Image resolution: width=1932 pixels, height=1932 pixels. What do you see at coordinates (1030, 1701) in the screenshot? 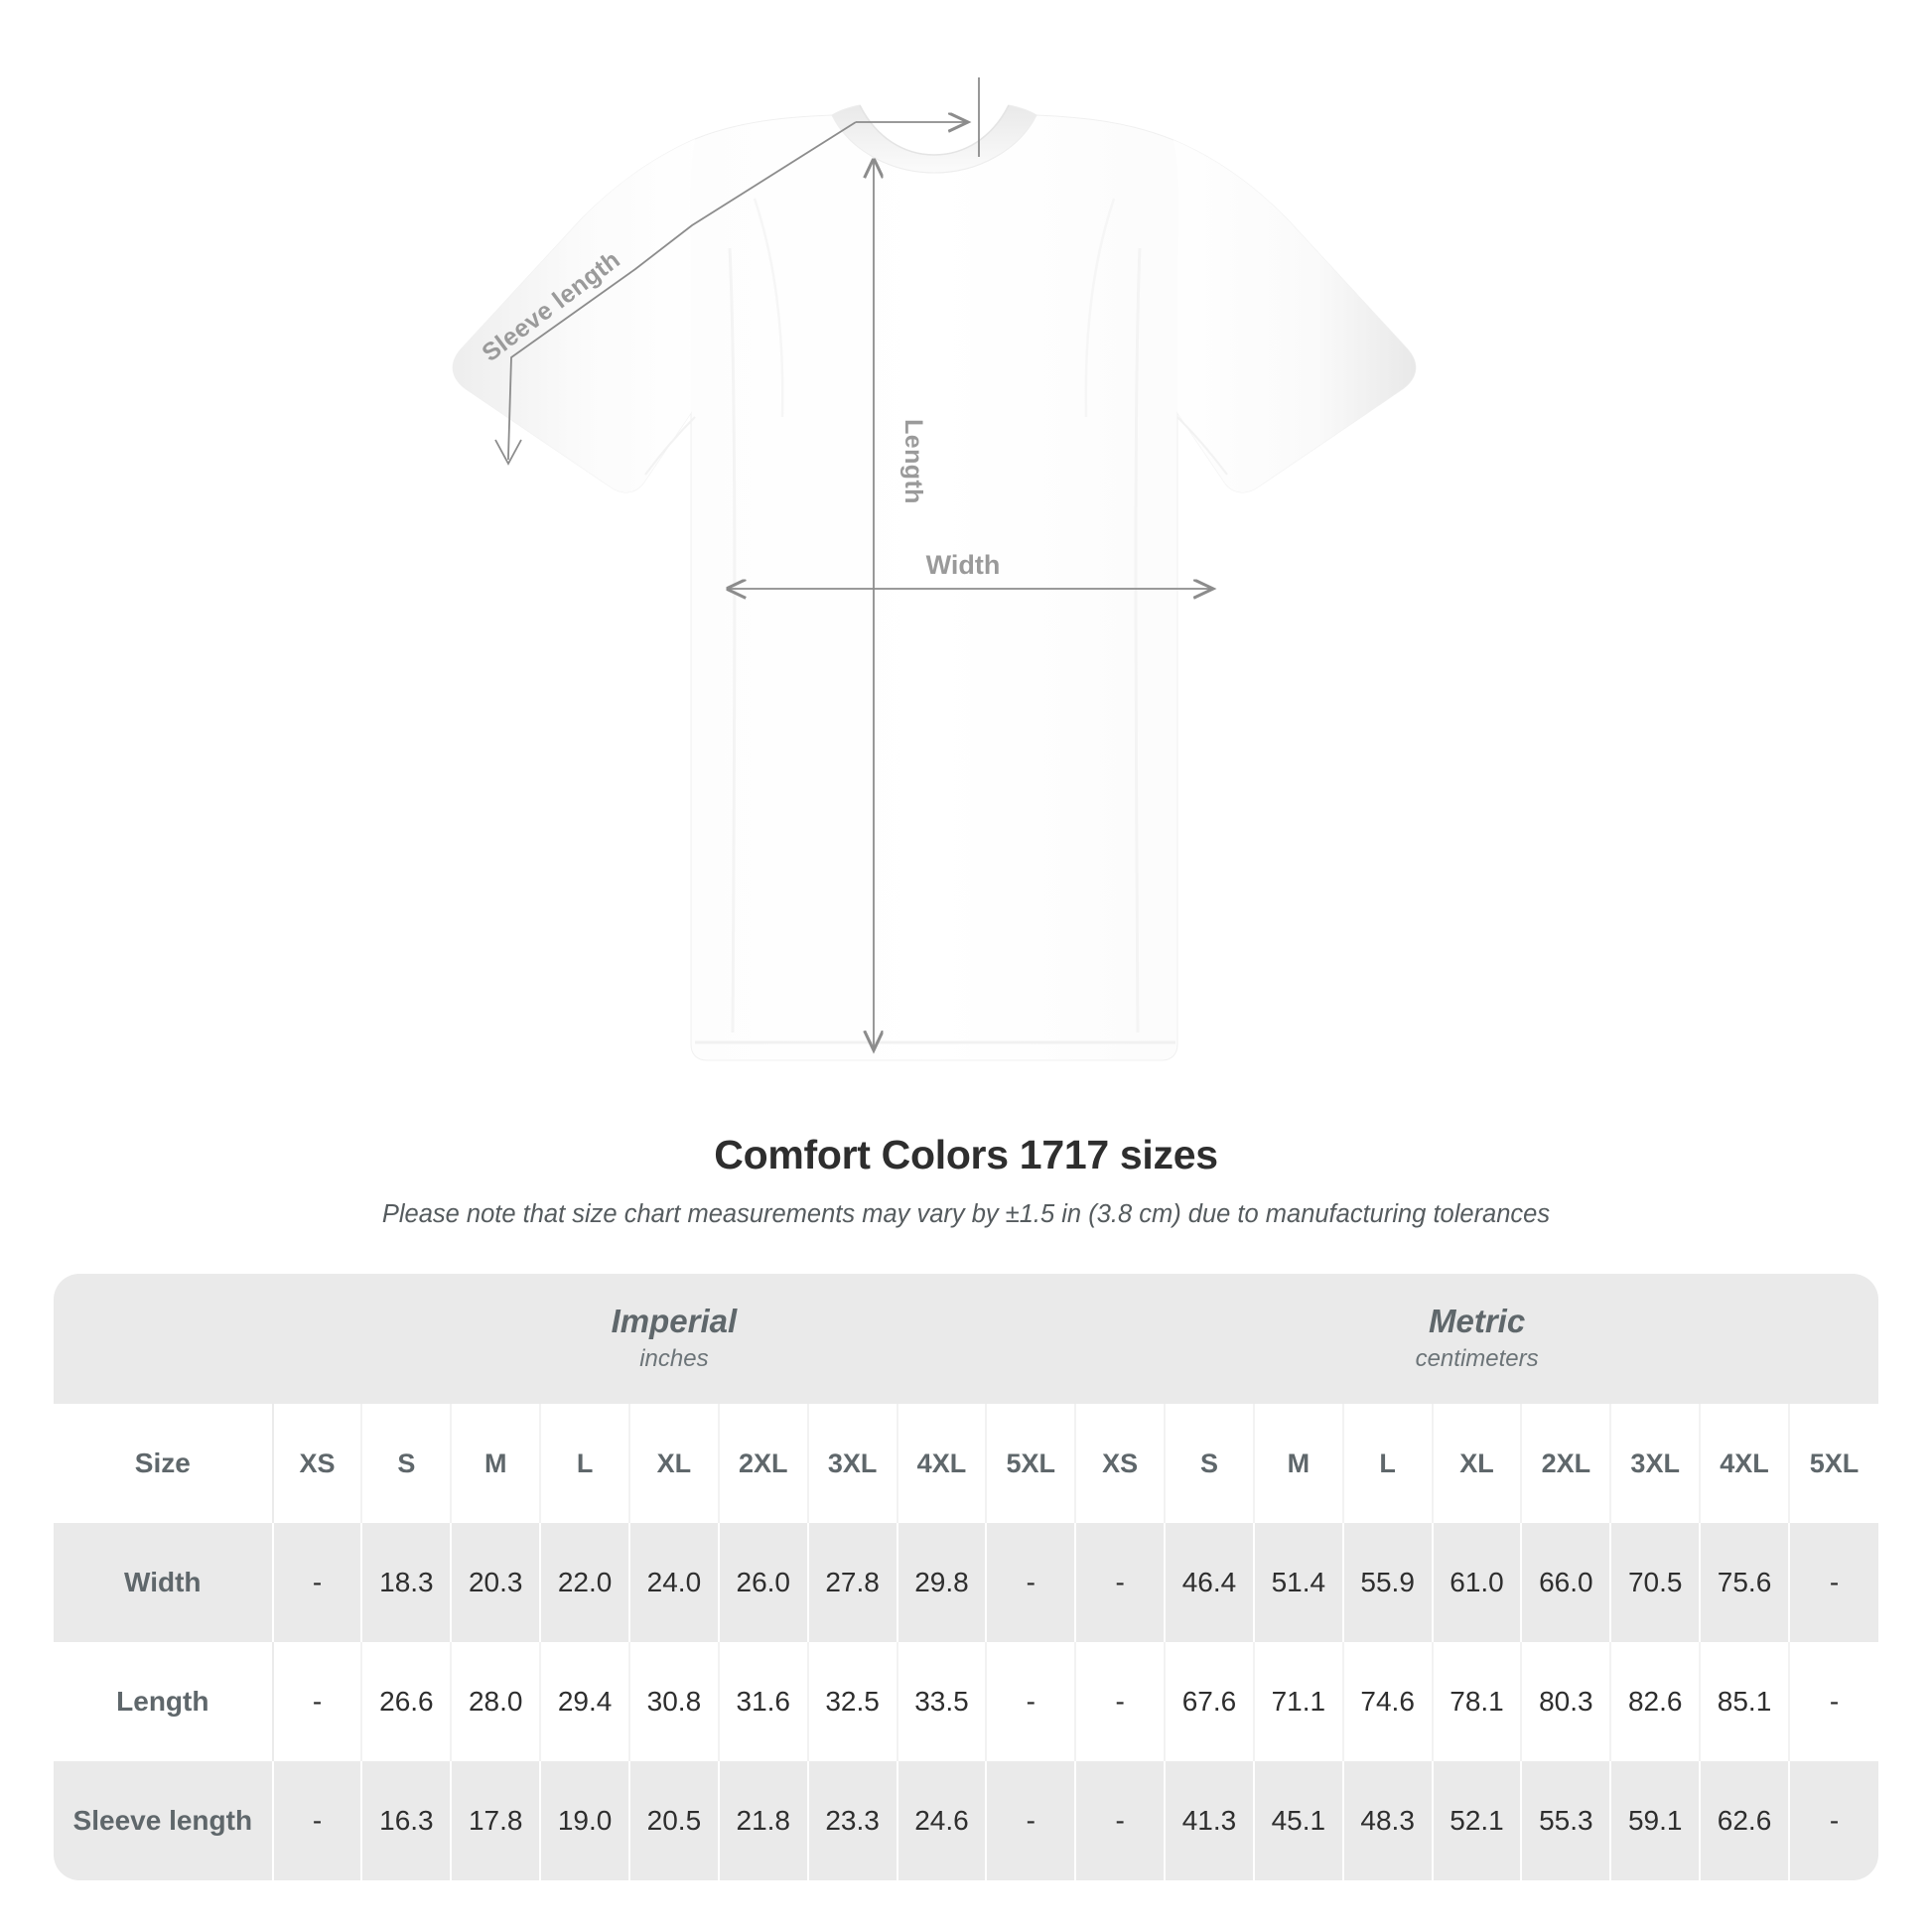
I see `cell-length-imperial-5xl: -` at bounding box center [1030, 1701].